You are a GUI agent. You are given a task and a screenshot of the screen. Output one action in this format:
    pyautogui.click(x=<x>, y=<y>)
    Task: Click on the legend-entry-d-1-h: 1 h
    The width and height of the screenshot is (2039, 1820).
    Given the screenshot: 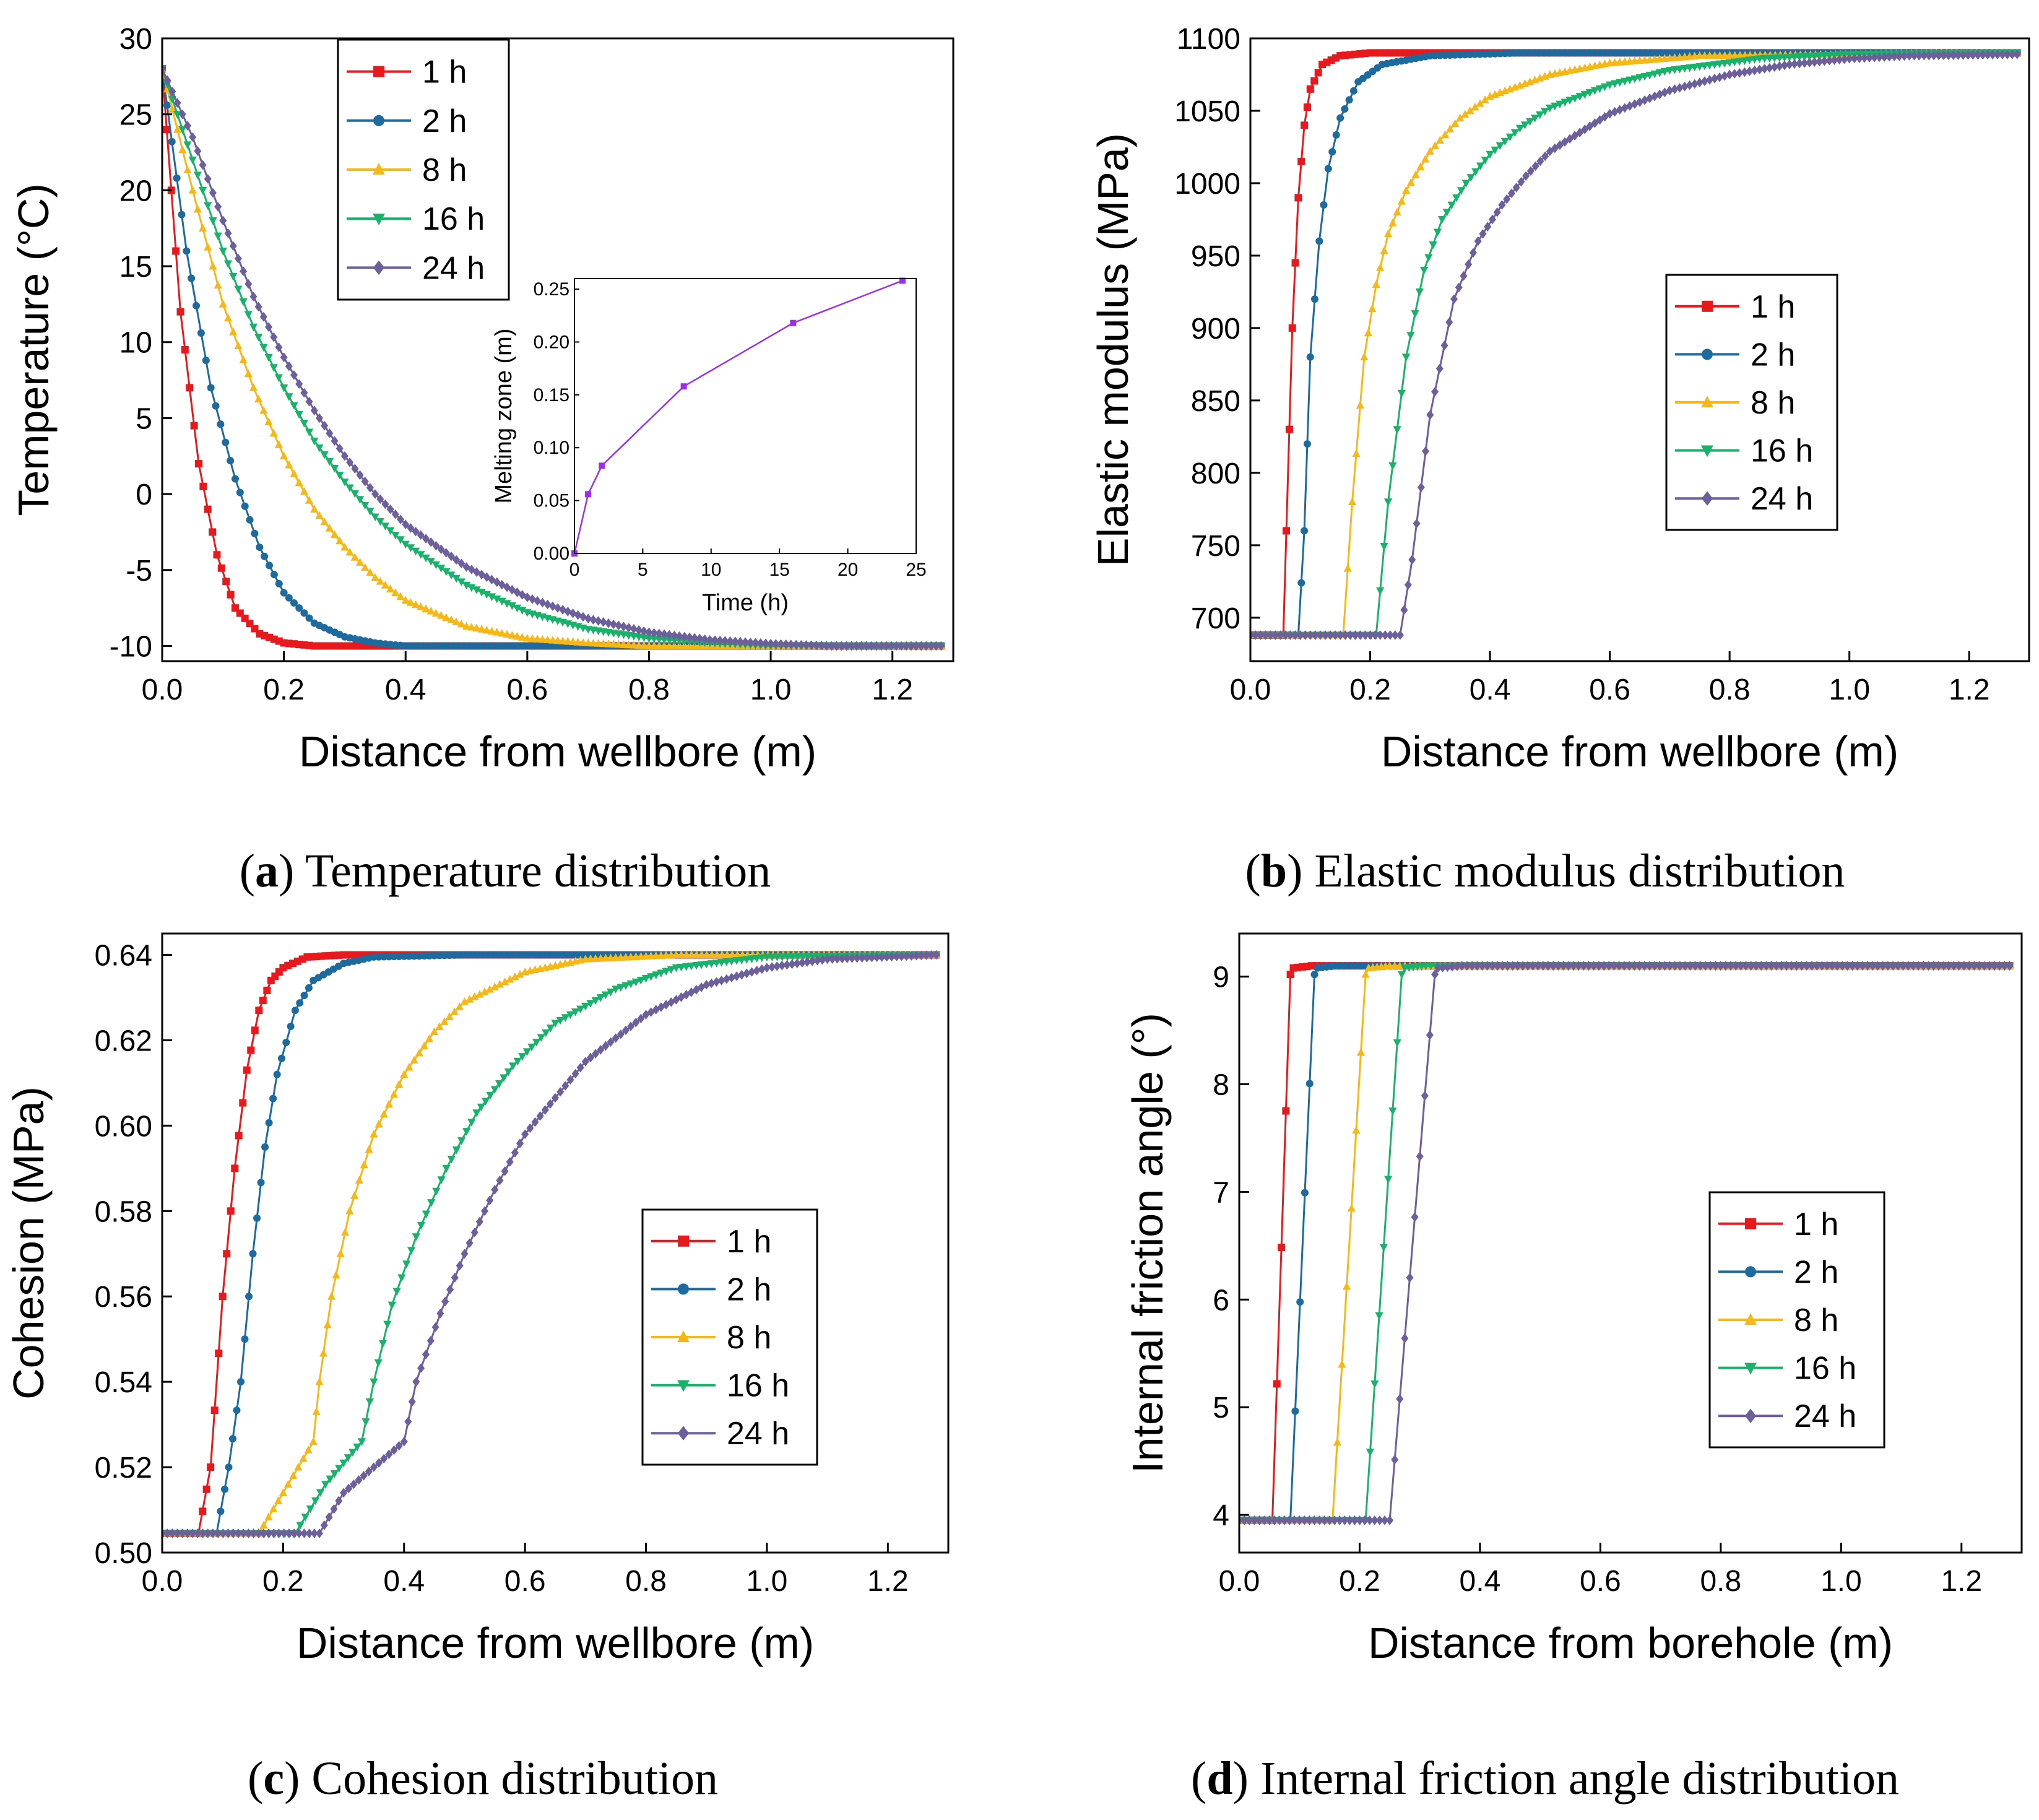 What is the action you would take?
    pyautogui.click(x=1778, y=1225)
    